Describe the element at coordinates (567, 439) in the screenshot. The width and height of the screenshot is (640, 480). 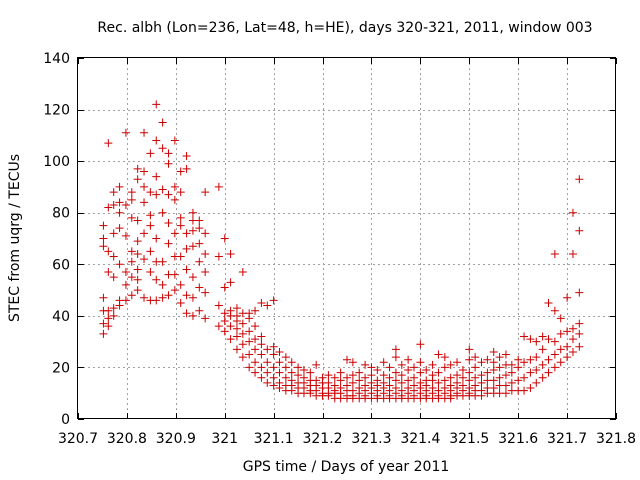
I see `x-tick-label: 321.7` at that location.